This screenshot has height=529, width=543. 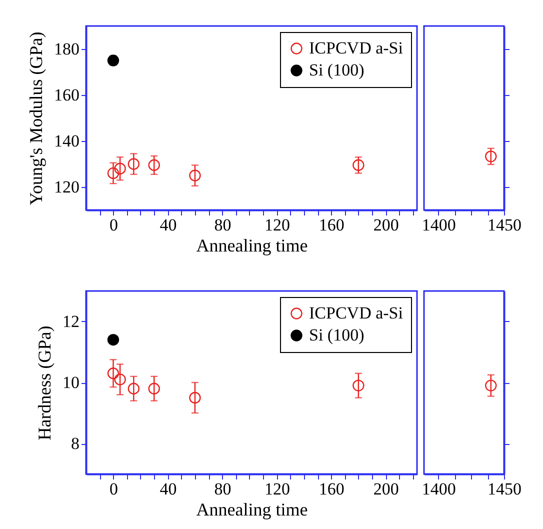 I want to click on y-tick-label: 160, so click(x=67, y=95).